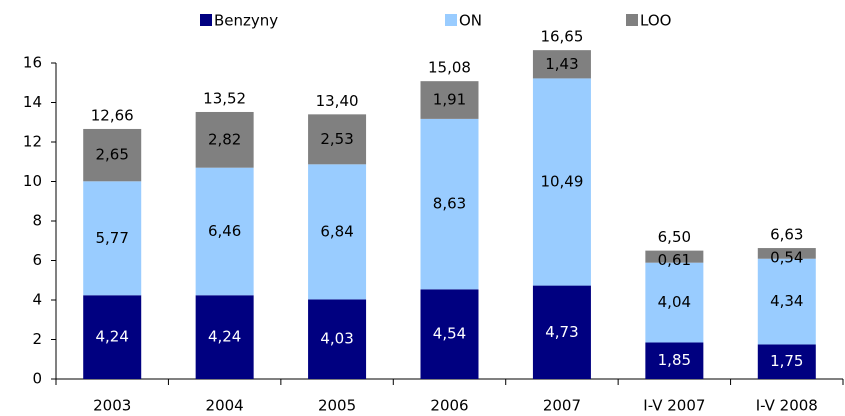 This screenshot has width=845, height=416. I want to click on y-tick-label: 0, so click(37, 379).